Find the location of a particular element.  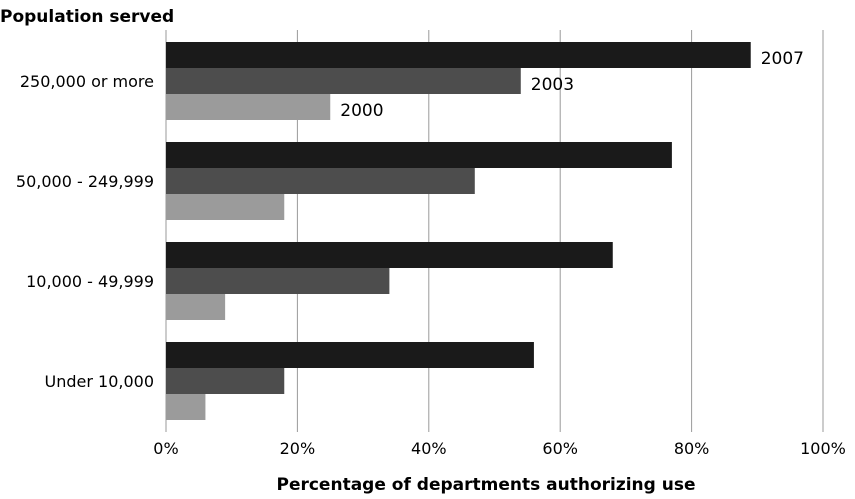

category-label: 50,000 - 249,999 is located at coordinates (85, 181).